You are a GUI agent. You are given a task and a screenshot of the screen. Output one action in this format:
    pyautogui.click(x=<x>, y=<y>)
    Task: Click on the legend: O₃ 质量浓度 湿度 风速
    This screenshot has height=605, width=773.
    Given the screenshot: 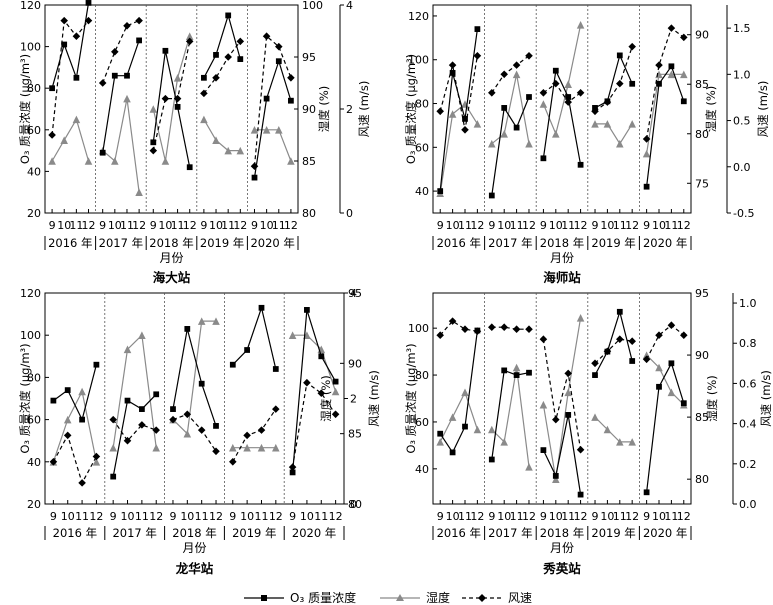 What is the action you would take?
    pyautogui.click(x=388, y=597)
    